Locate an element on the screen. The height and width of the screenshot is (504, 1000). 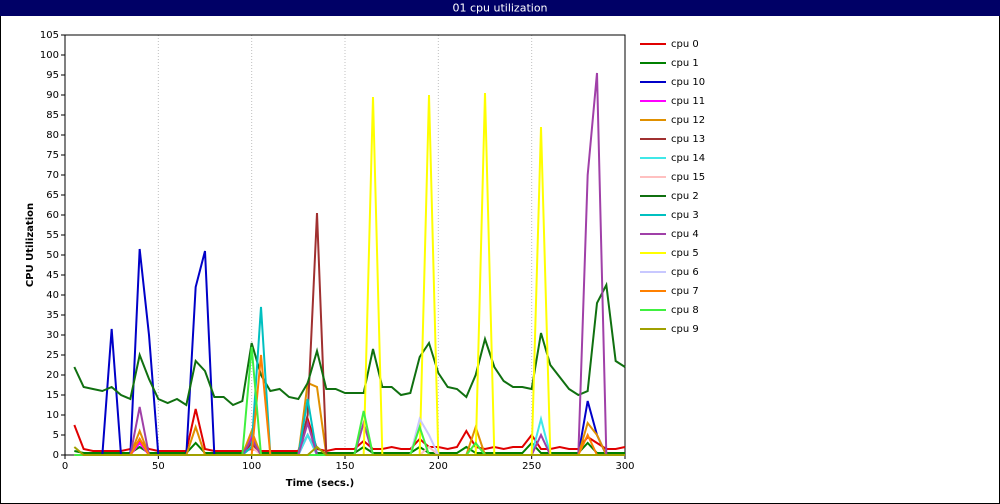
legend-label: cpu 2 is located at coordinates (685, 196).